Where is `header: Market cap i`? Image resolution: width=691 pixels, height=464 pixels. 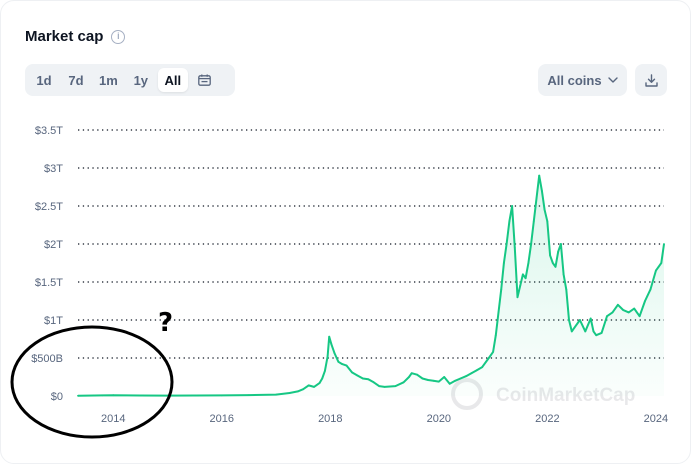
header: Market cap i is located at coordinates (75, 36).